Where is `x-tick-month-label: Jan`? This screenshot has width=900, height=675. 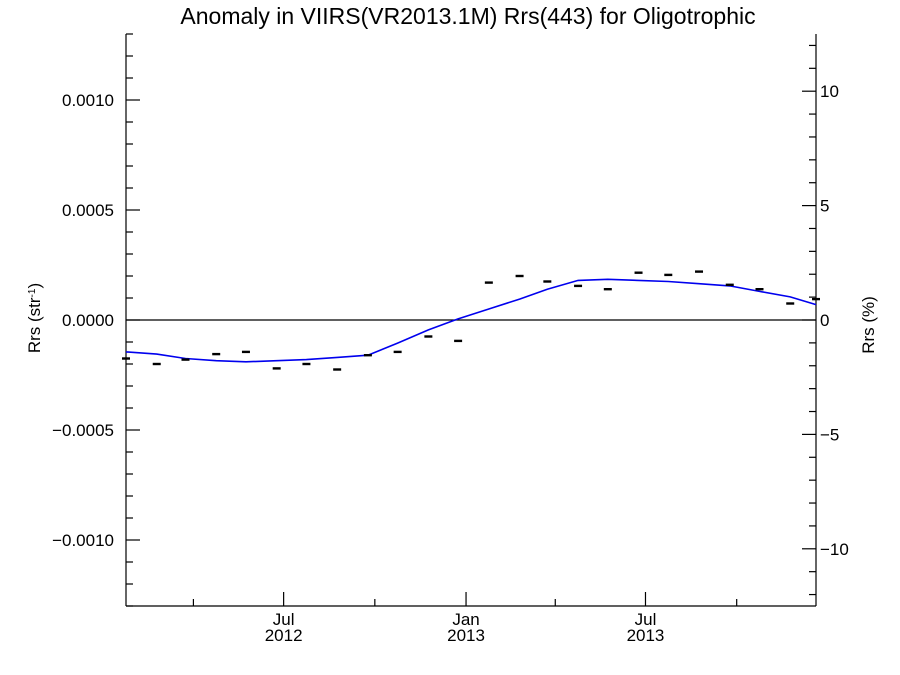
x-tick-month-label: Jan is located at coordinates (465, 619).